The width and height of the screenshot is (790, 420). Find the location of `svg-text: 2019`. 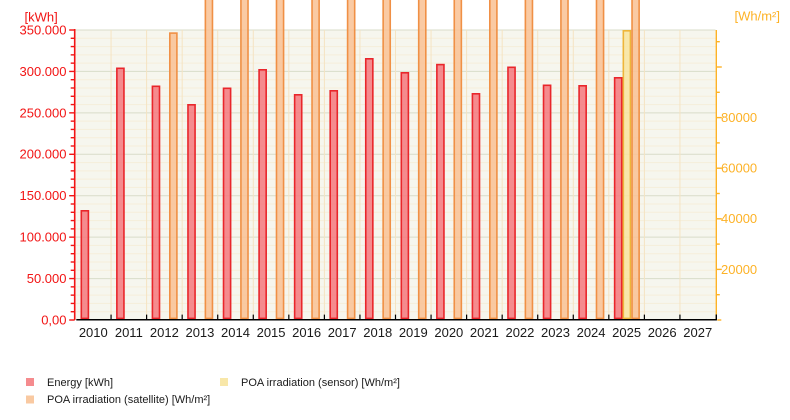

svg-text: 2019 is located at coordinates (413, 332).